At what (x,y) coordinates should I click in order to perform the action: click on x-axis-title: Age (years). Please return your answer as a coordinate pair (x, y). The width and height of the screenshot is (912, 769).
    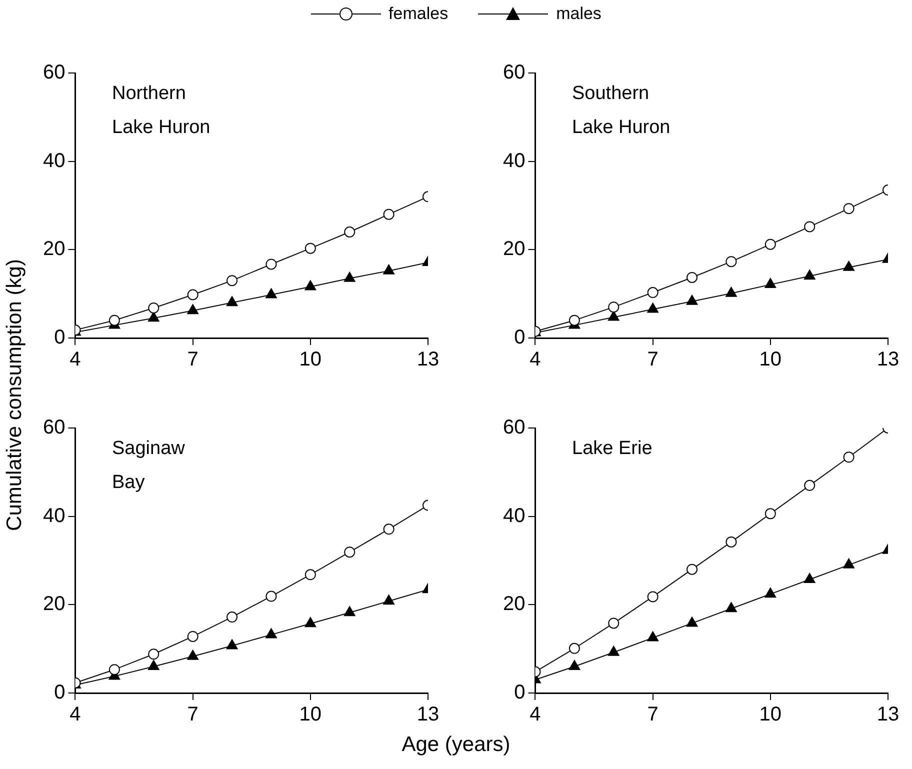
    Looking at the image, I should click on (456, 745).